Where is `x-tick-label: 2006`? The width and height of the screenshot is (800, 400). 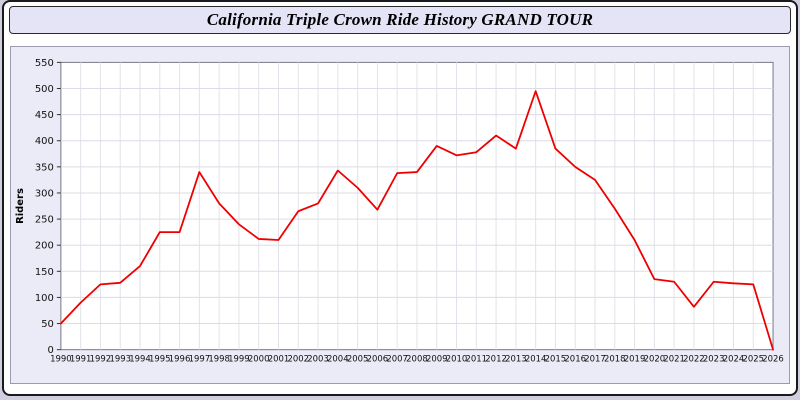
x-tick-label: 2006 is located at coordinates (378, 359).